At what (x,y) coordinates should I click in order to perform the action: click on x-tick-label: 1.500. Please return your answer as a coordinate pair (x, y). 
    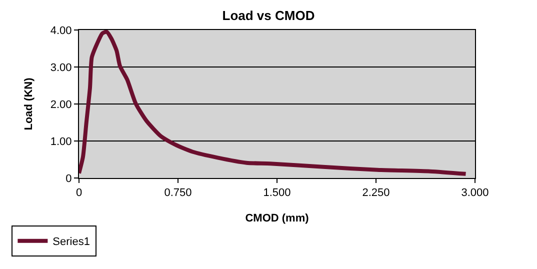
    Looking at the image, I should click on (277, 193).